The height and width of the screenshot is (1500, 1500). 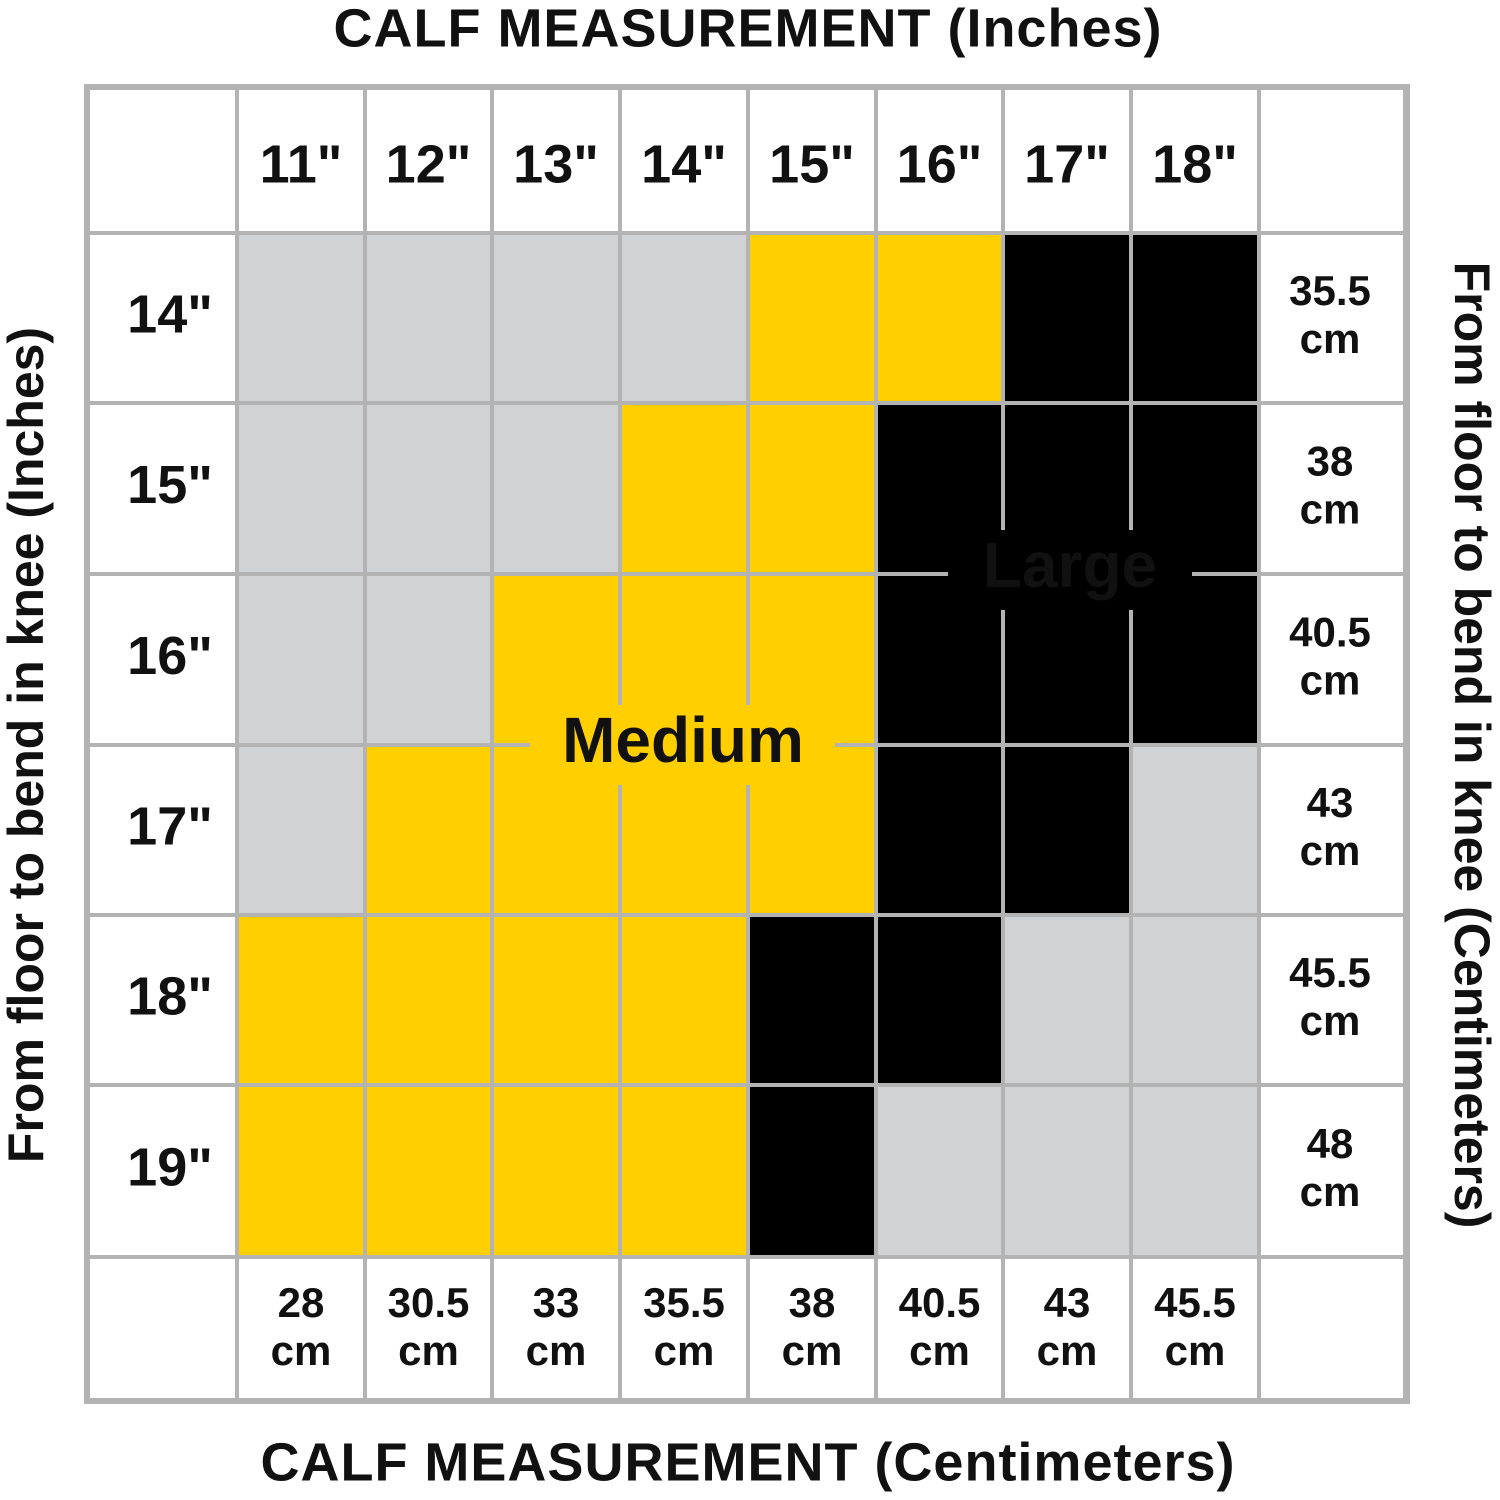 I want to click on row-cm-value: 40.5, so click(x=1330, y=632).